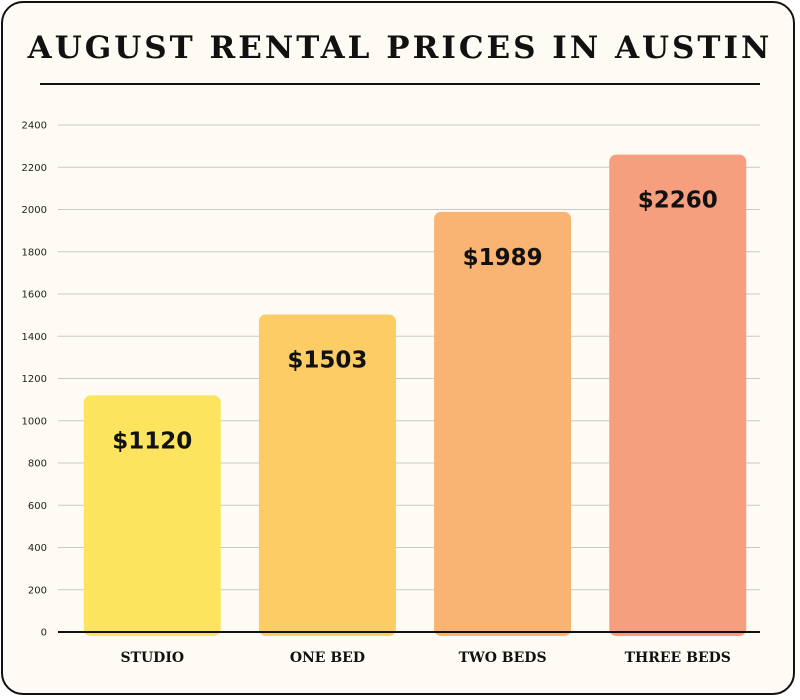 The width and height of the screenshot is (800, 700). Describe the element at coordinates (678, 395) in the screenshot. I see `bar-three-beds` at that location.